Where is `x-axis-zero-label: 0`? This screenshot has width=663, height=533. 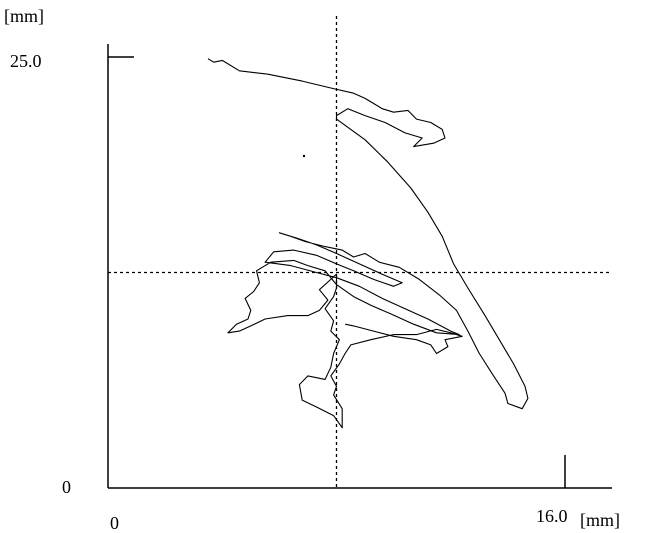 x-axis-zero-label: 0 is located at coordinates (114, 523).